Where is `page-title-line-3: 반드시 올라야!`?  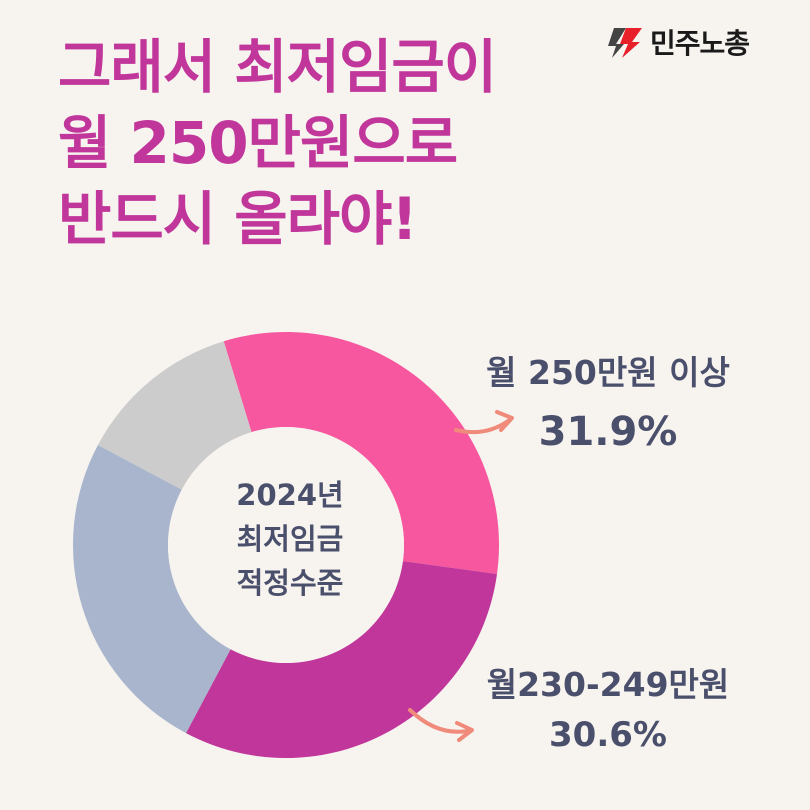
page-title-line-3: 반드시 올라야! is located at coordinates (238, 219).